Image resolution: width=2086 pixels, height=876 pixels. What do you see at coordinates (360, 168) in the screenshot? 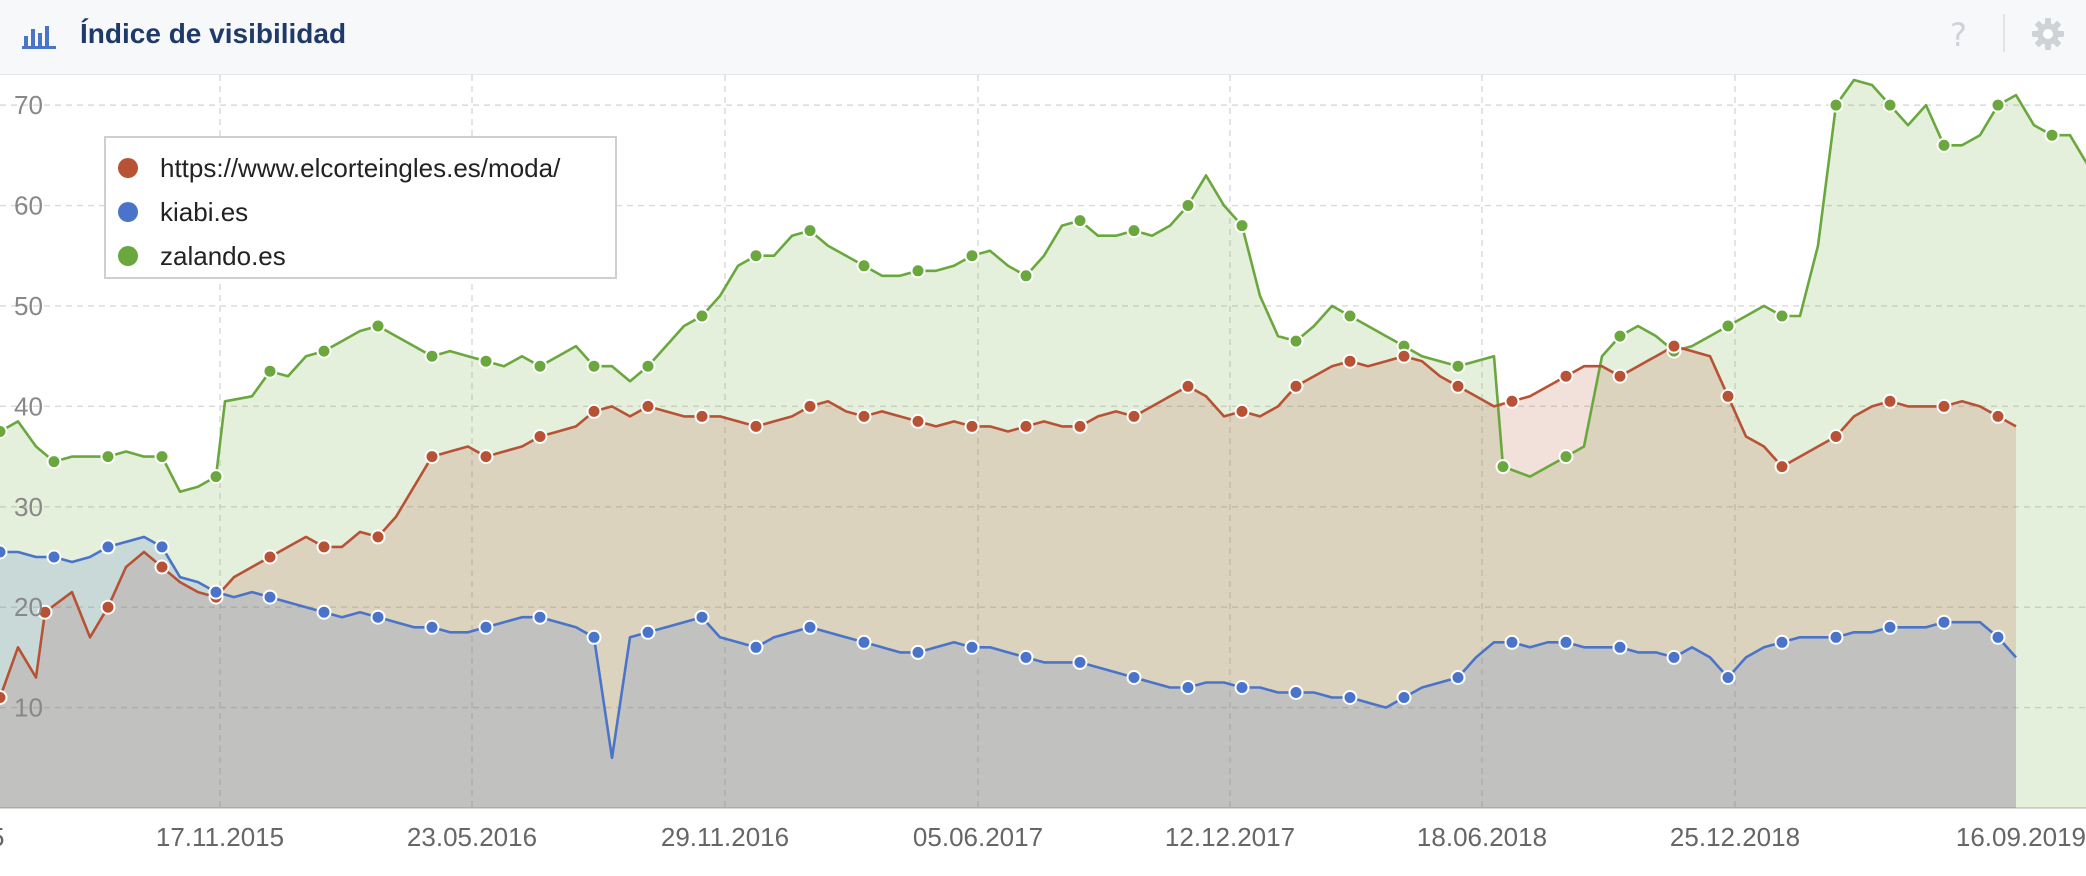
I see `legend-item-elcorteingles: https://www.elcorteingles.es/moda/` at bounding box center [360, 168].